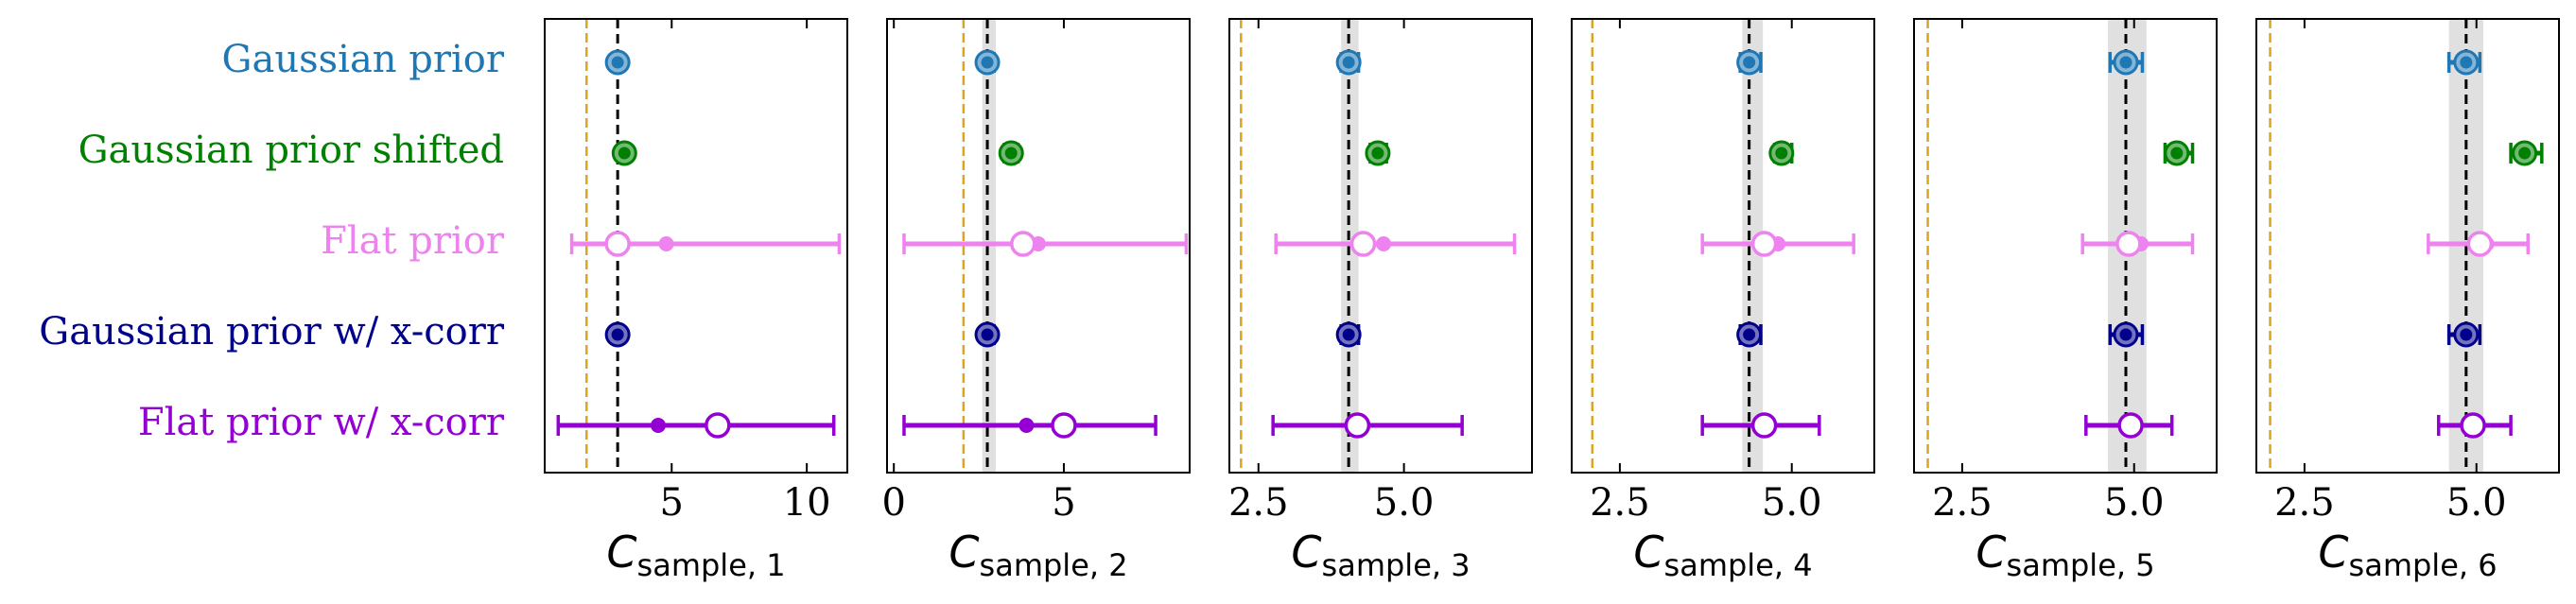 The image size is (2576, 604). I want to click on x-tick-label: 10, so click(807, 503).